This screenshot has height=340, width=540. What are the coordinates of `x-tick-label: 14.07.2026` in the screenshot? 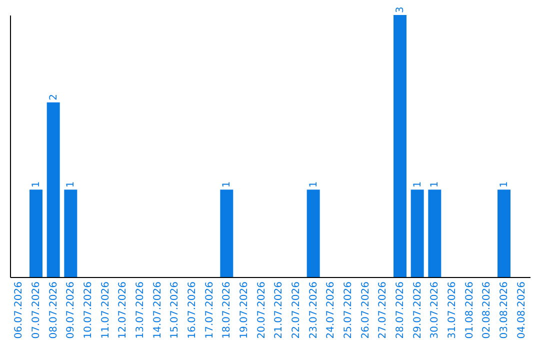 It's located at (158, 310).